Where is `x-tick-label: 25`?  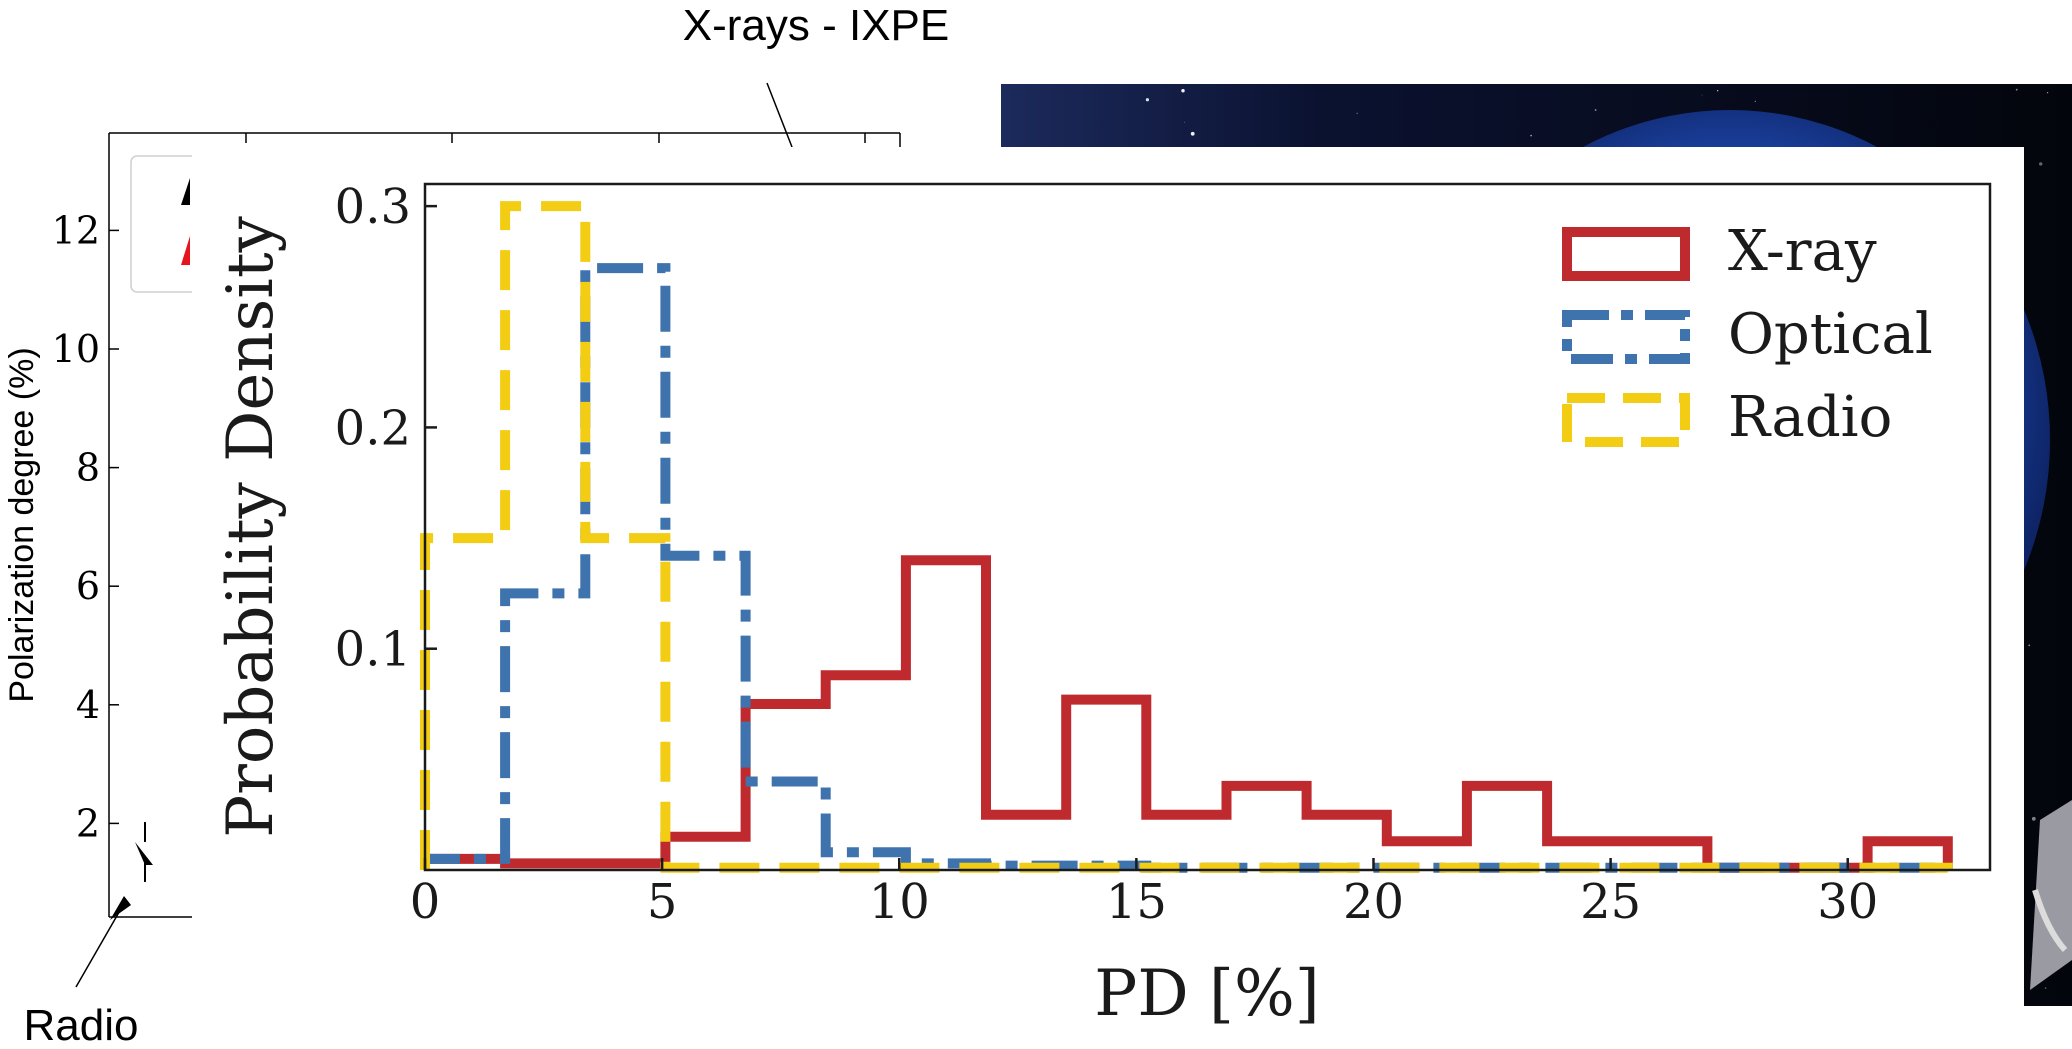
x-tick-label: 25 is located at coordinates (1610, 902).